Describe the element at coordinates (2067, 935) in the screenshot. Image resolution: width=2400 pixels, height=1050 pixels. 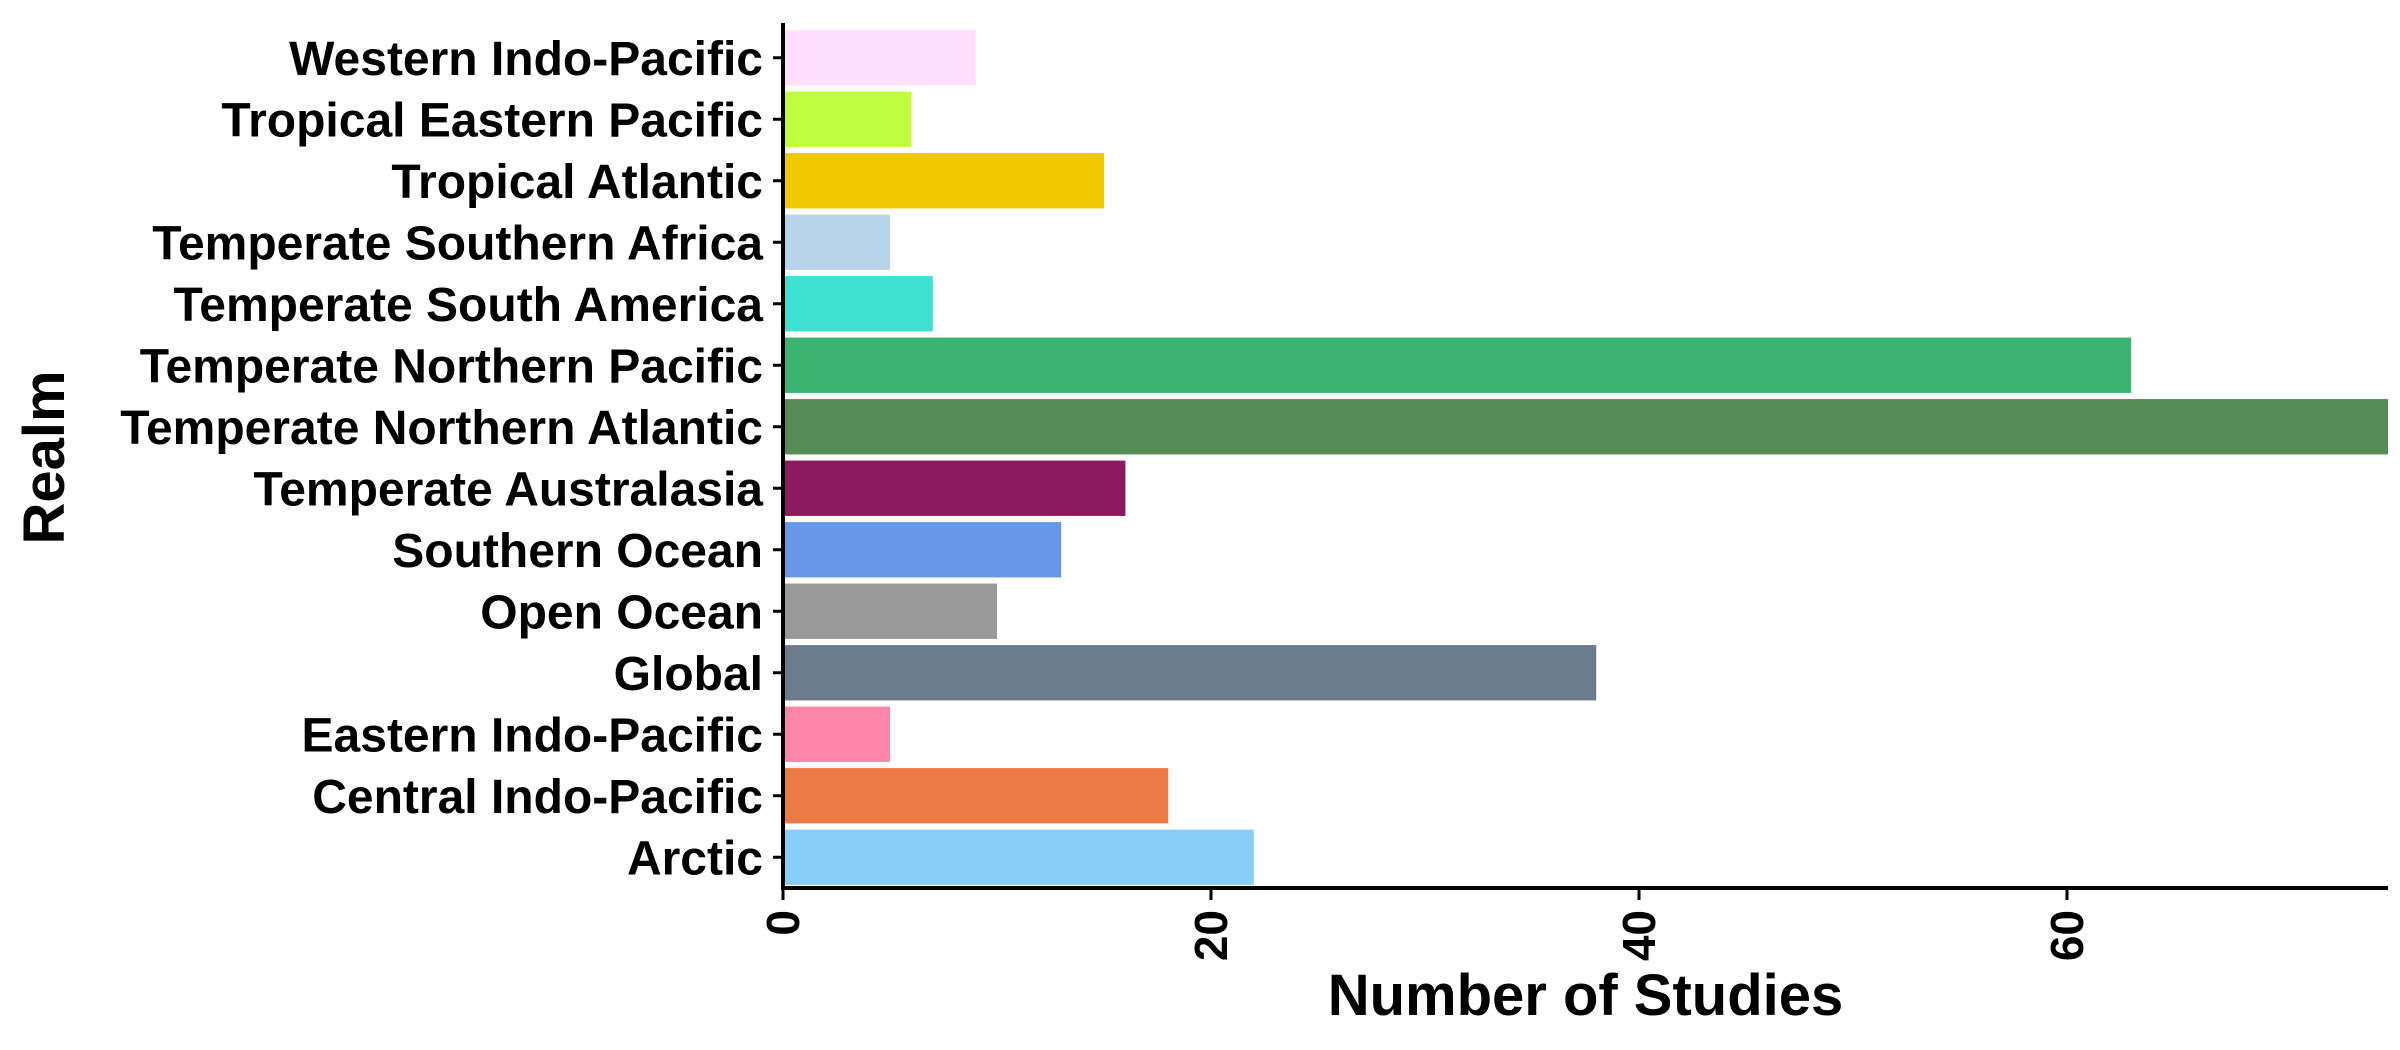
I see `x-tick-label: 60` at that location.